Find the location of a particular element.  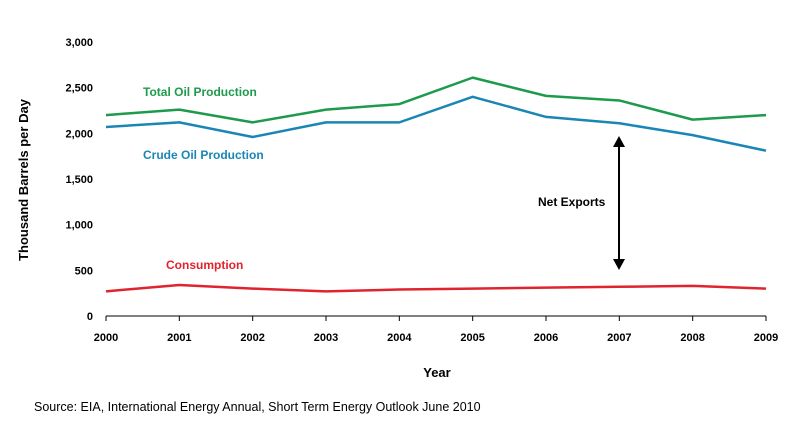

y-tick-label: 3,000 is located at coordinates (79, 43).